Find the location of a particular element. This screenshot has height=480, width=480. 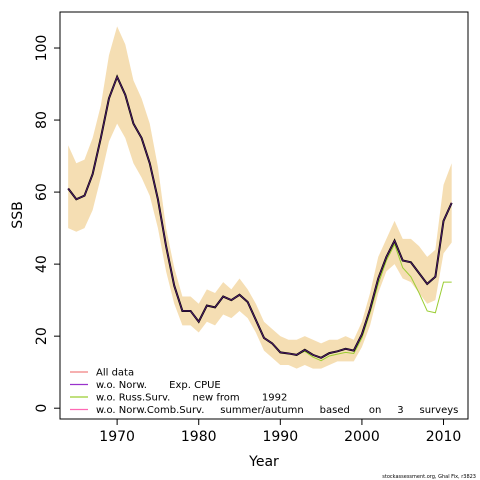

x-tick-label-1980: 1980 is located at coordinates (199, 437).